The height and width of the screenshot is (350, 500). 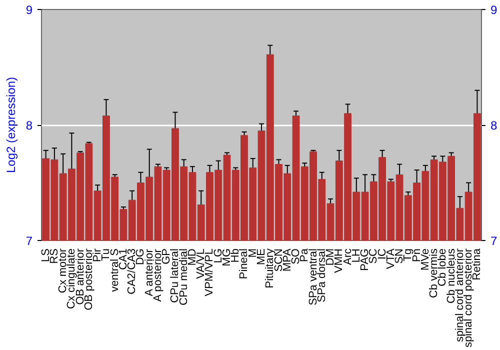 I want to click on y2-tick-label: 8, so click(x=494, y=125).